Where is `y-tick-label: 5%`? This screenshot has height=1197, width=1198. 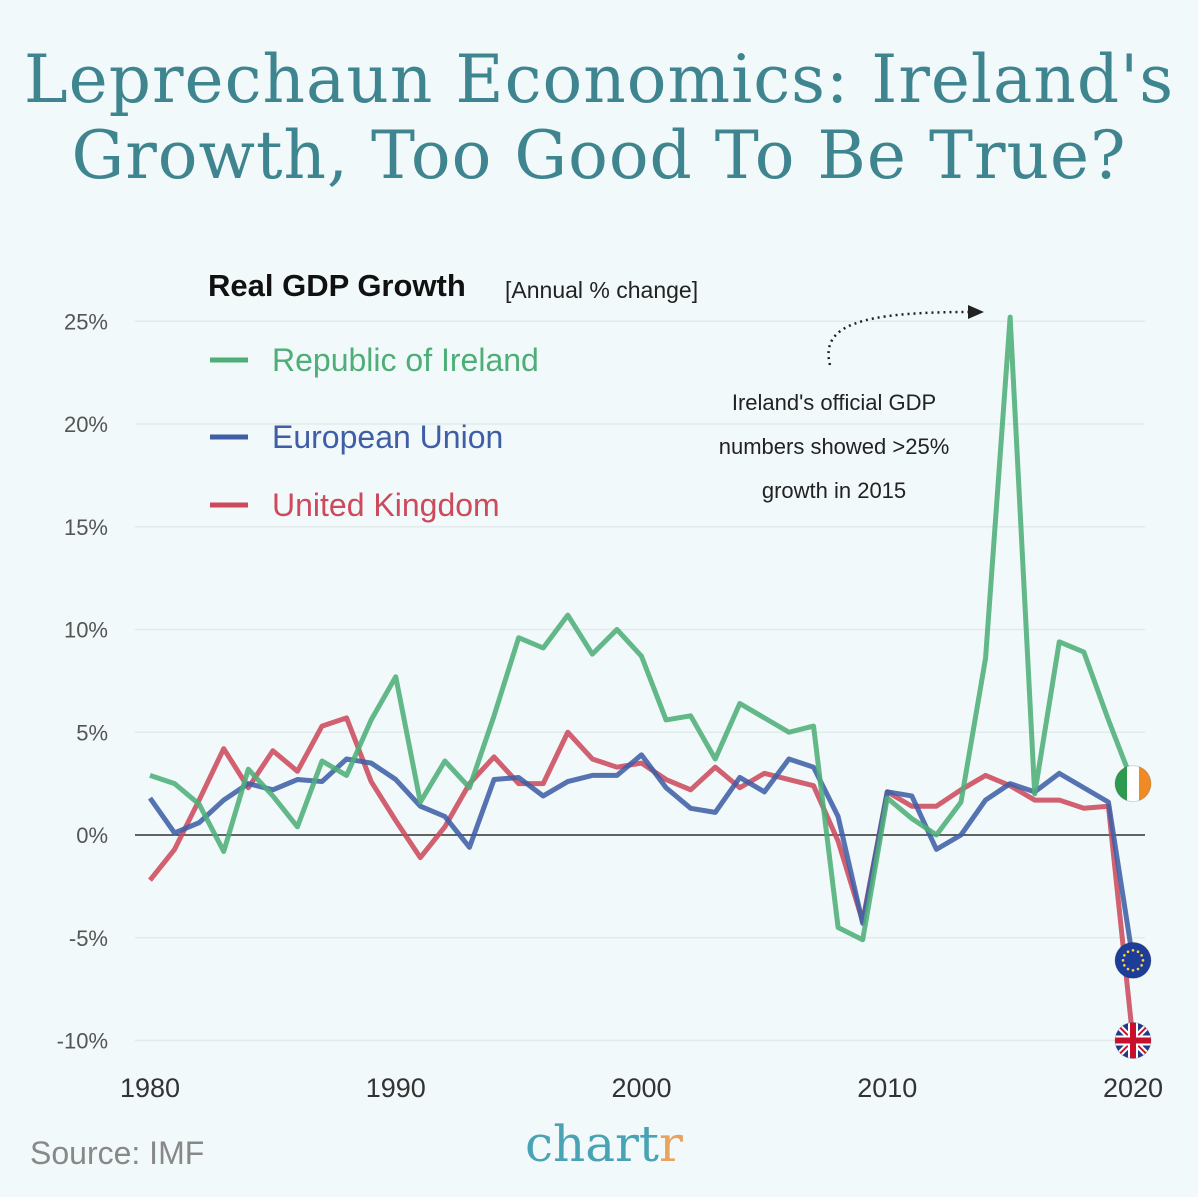 y-tick-label: 5% is located at coordinates (92, 732).